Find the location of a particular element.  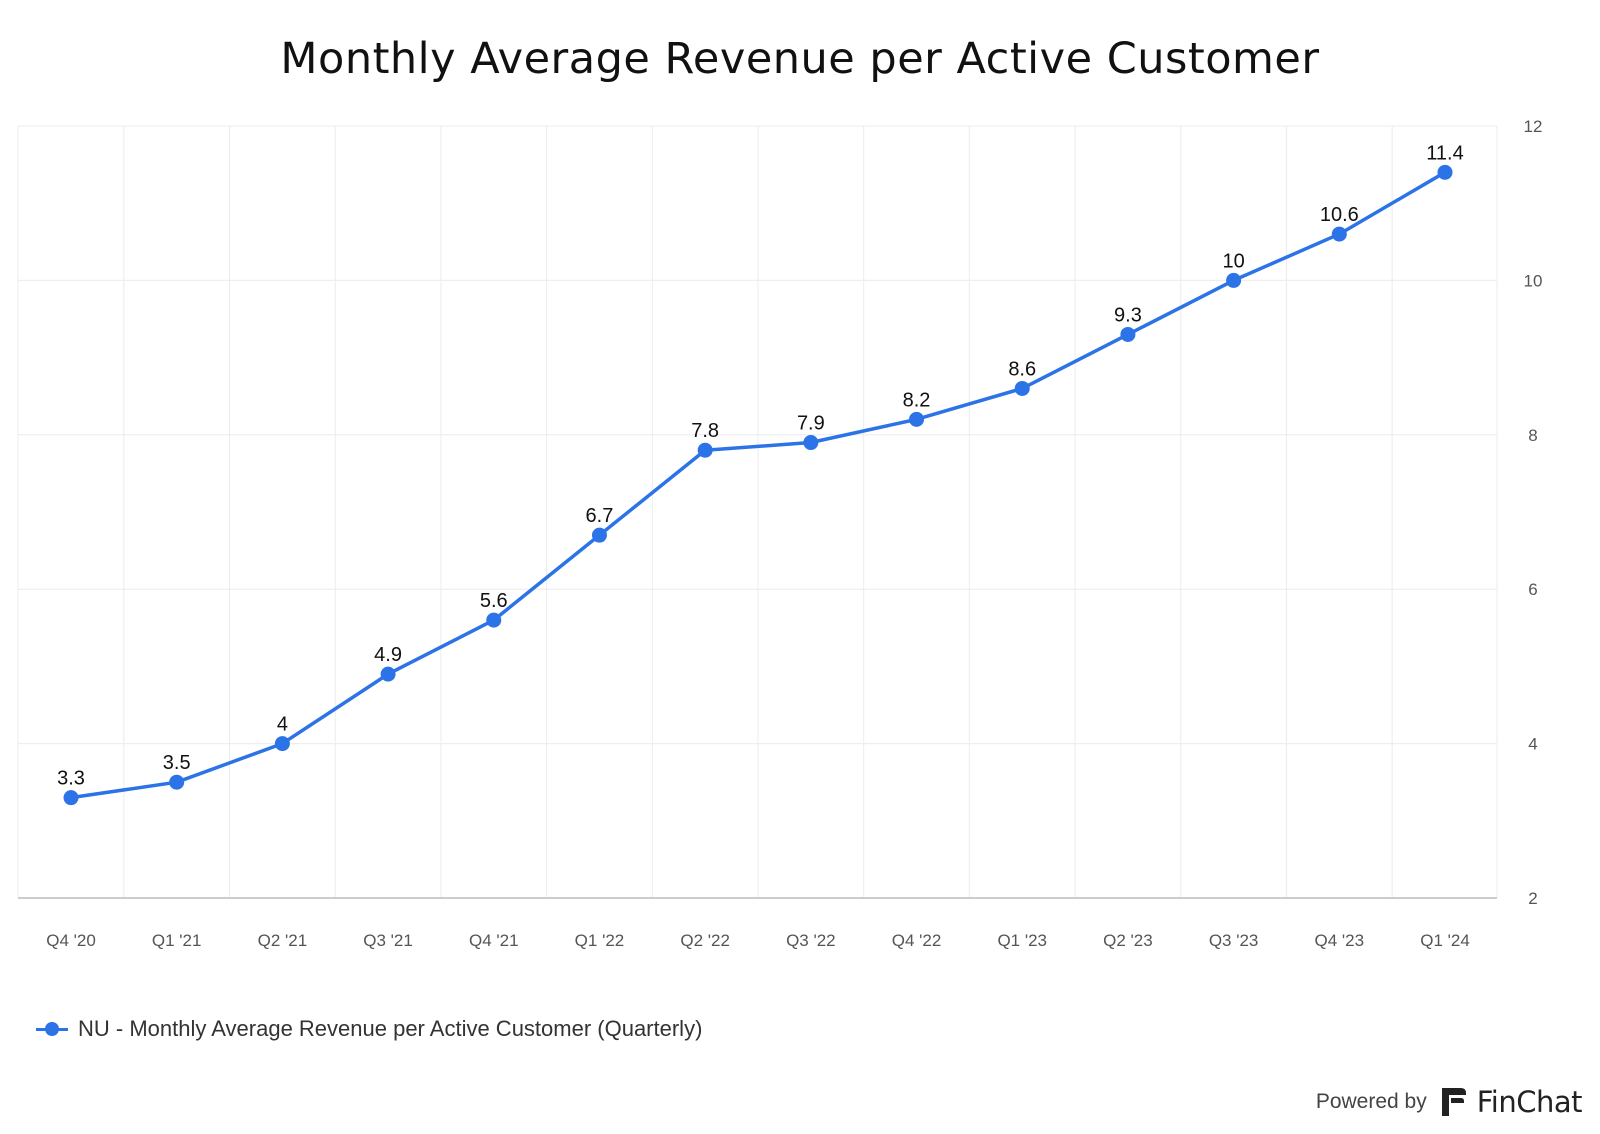

data-label: 8.6 is located at coordinates (1022, 369).